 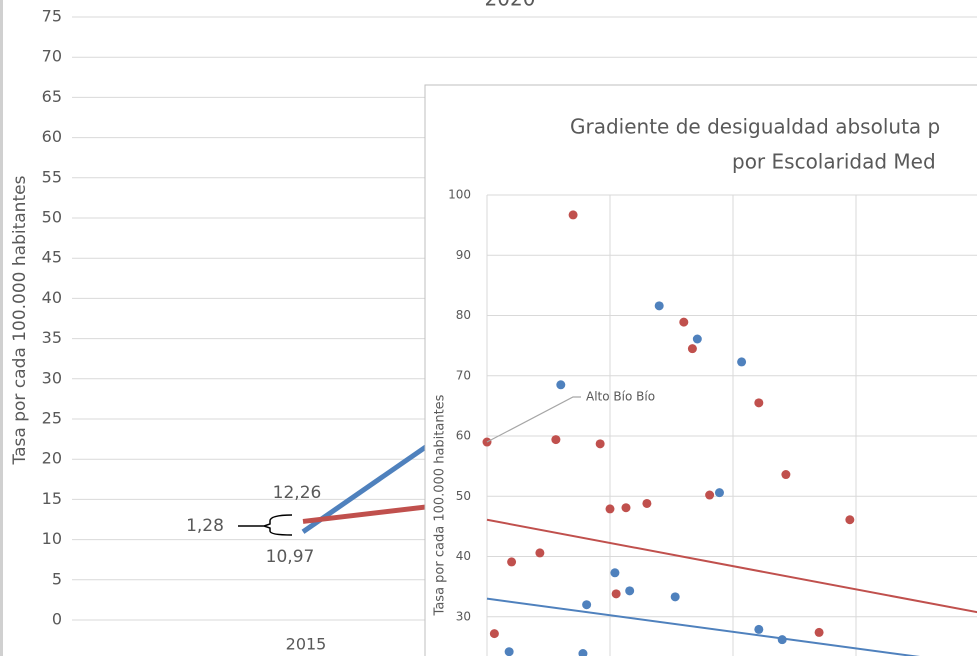 I want to click on data-label: 10,97, so click(x=290, y=557).